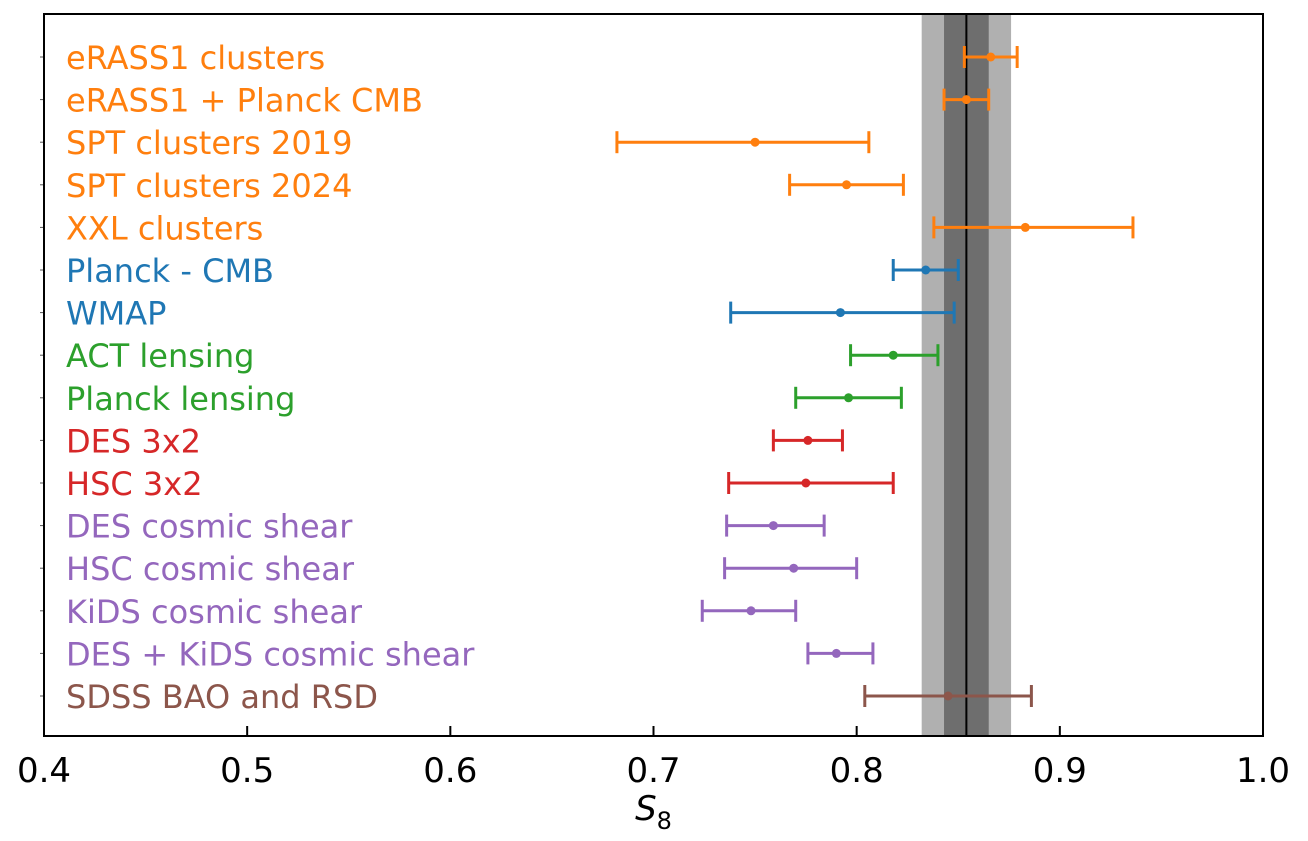  I want to click on errorbar-des-3x2, so click(807, 440).